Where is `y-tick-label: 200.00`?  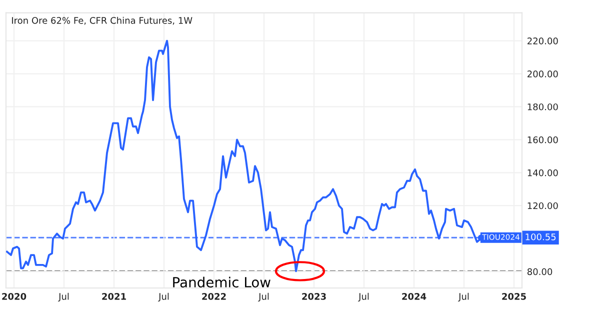 y-tick-label: 200.00 is located at coordinates (543, 74).